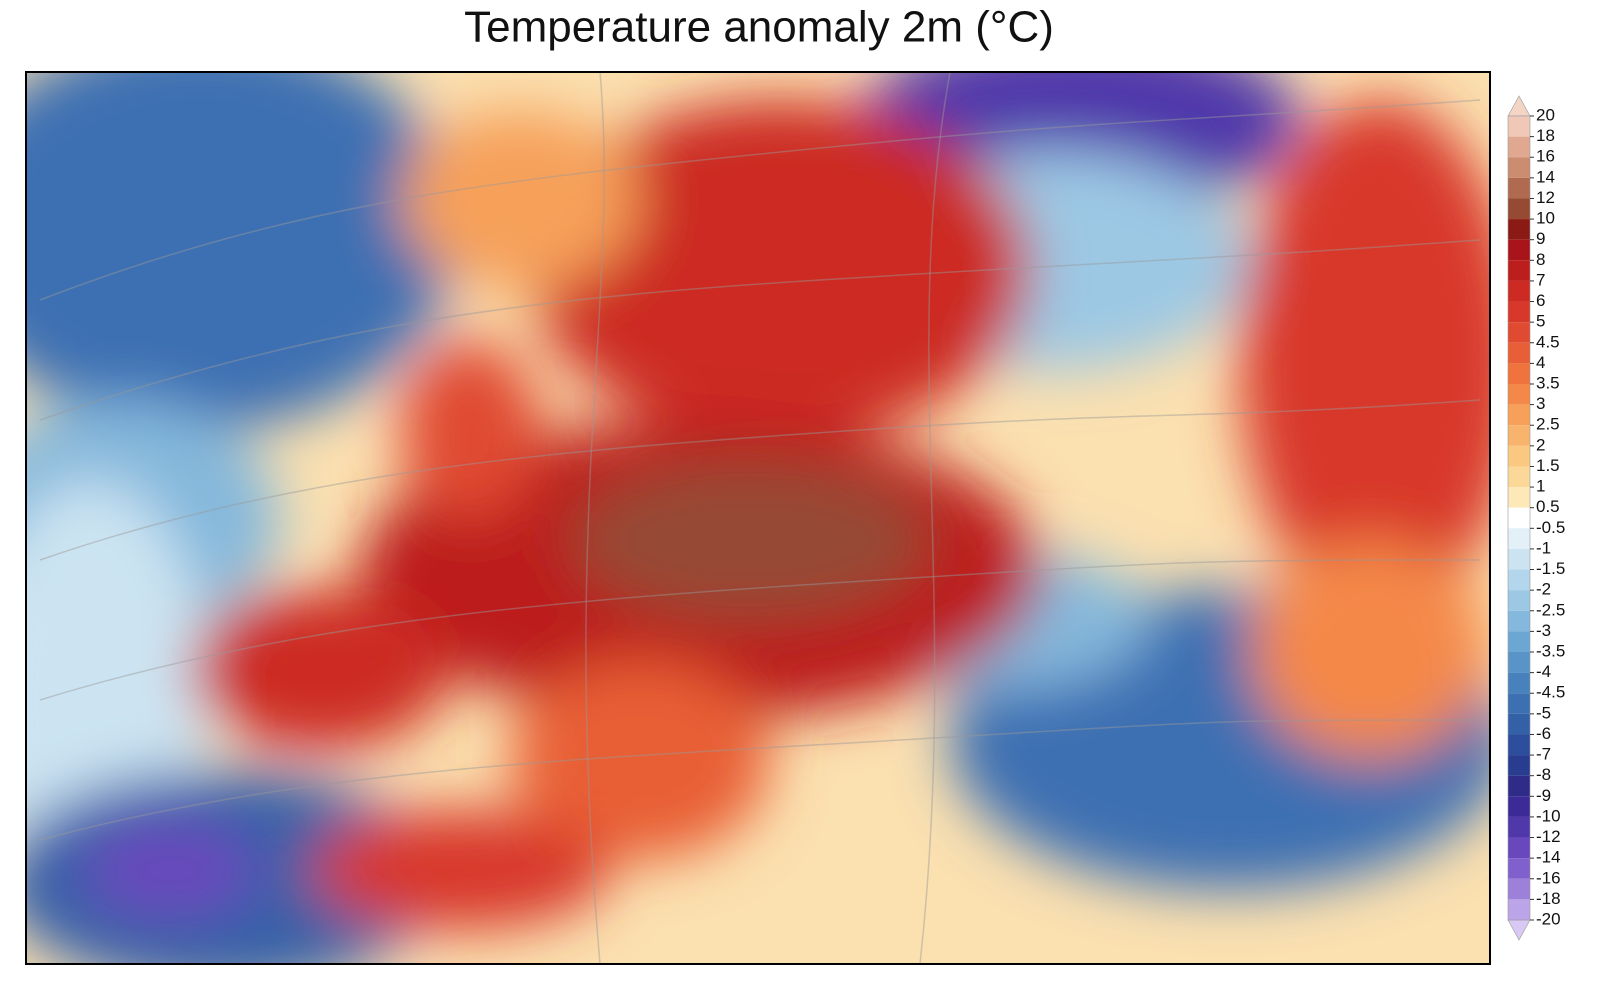 The height and width of the screenshot is (990, 1600). I want to click on colorbar-label: 9, so click(1540, 238).